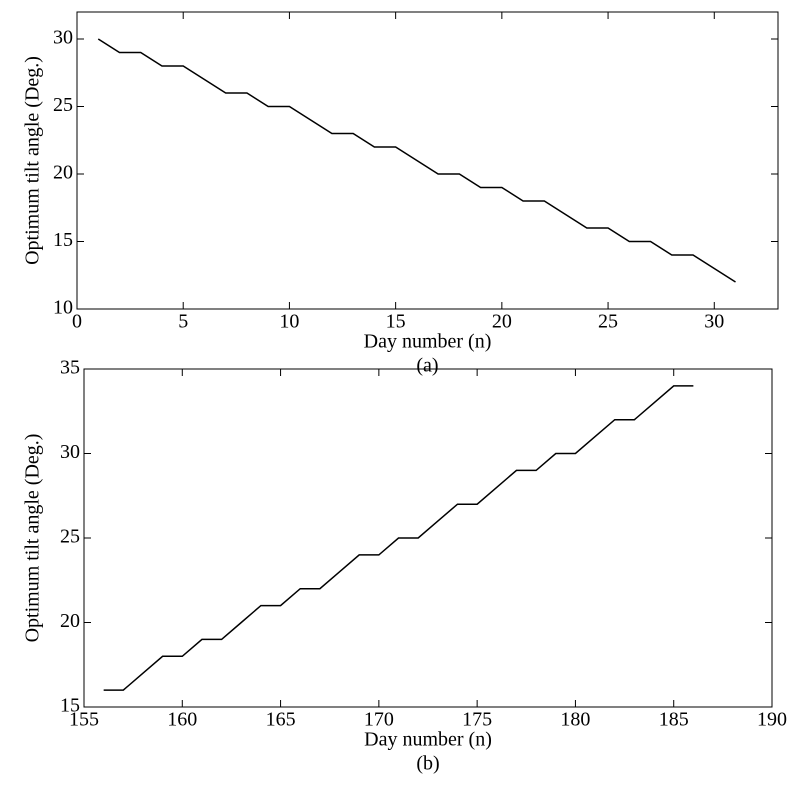  I want to click on x-tick-label: 0, so click(77, 322).